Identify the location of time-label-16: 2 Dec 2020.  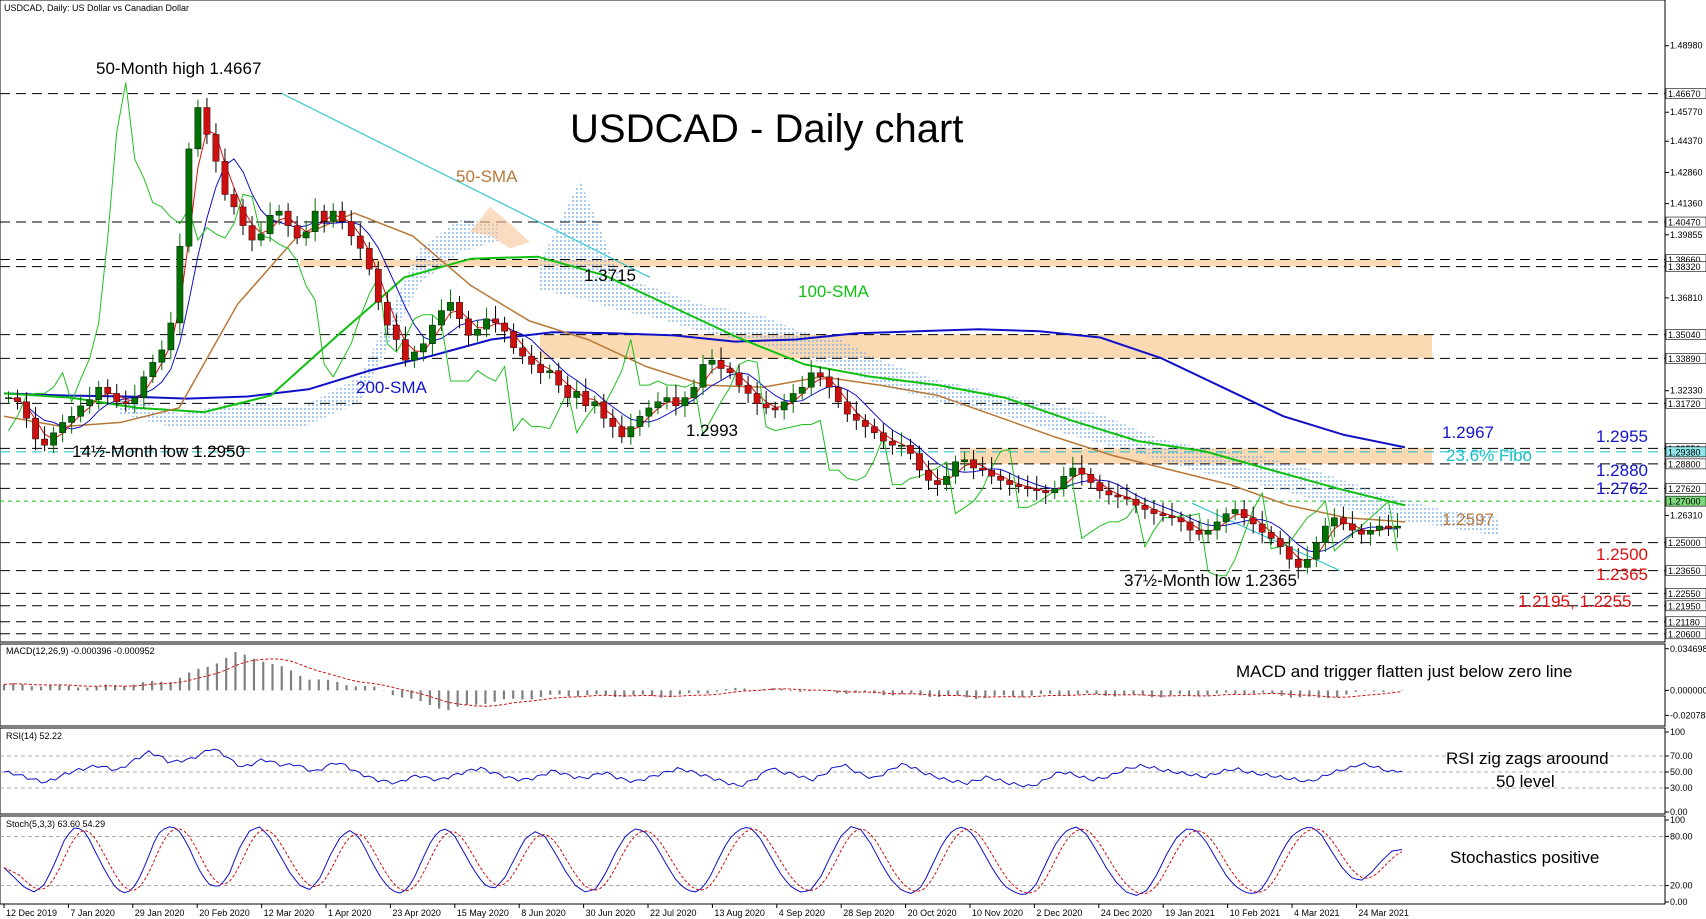
(1059, 913).